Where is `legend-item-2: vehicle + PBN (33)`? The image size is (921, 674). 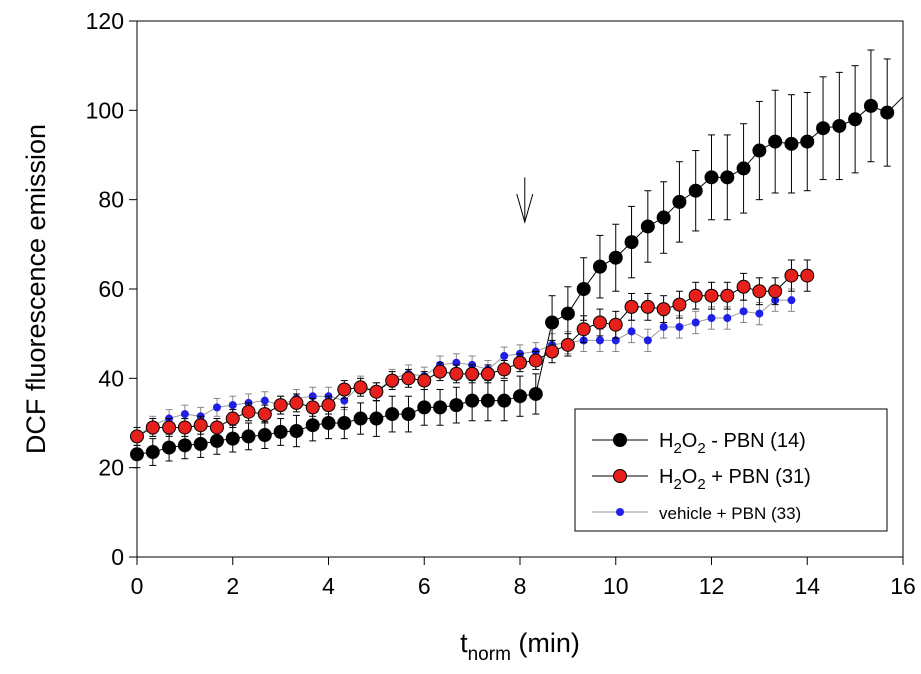
legend-item-2: vehicle + PBN (33) is located at coordinates (696, 513).